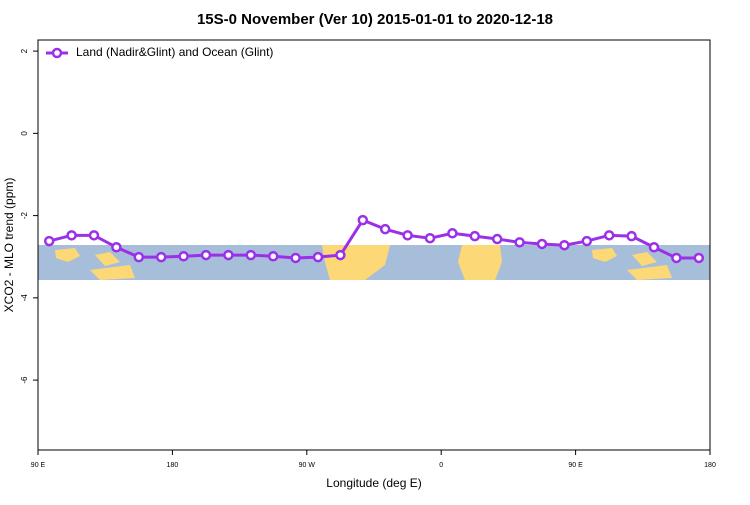  What do you see at coordinates (441, 465) in the screenshot?
I see `x-tick-label: 0` at bounding box center [441, 465].